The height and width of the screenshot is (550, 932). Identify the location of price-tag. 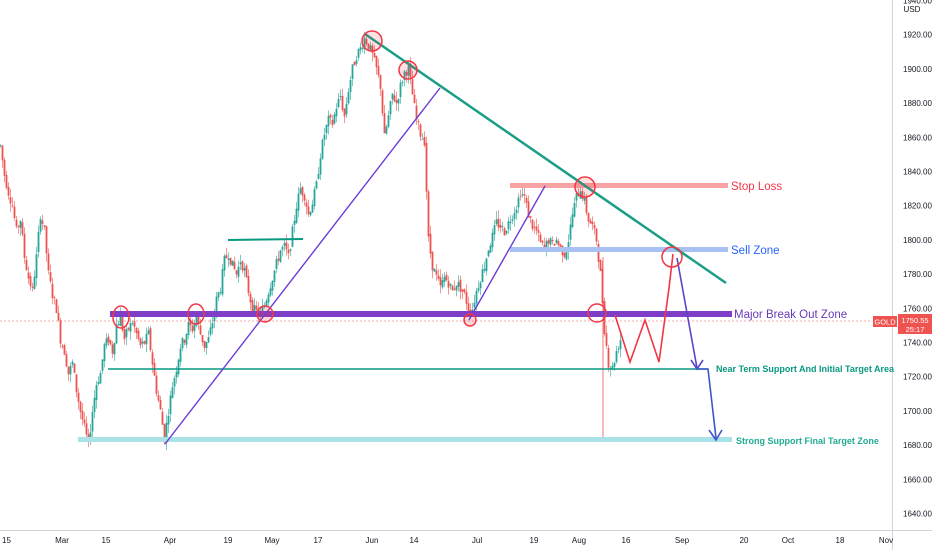
(915, 324).